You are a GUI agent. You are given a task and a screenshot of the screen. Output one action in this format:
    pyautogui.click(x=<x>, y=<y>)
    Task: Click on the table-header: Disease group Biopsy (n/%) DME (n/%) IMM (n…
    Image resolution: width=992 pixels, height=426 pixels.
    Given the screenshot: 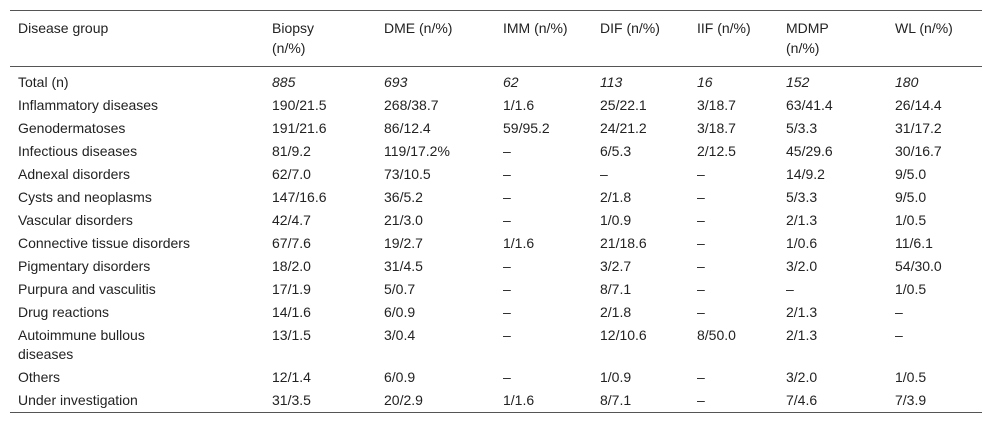 What is the action you would take?
    pyautogui.click(x=496, y=38)
    